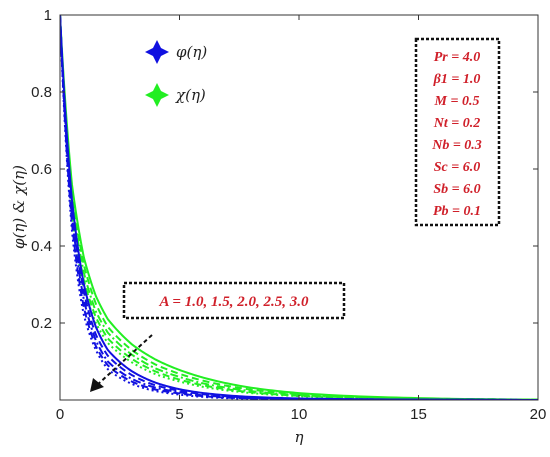  Describe the element at coordinates (456, 123) in the screenshot. I see `param-nt: Nt = 0.2` at that location.